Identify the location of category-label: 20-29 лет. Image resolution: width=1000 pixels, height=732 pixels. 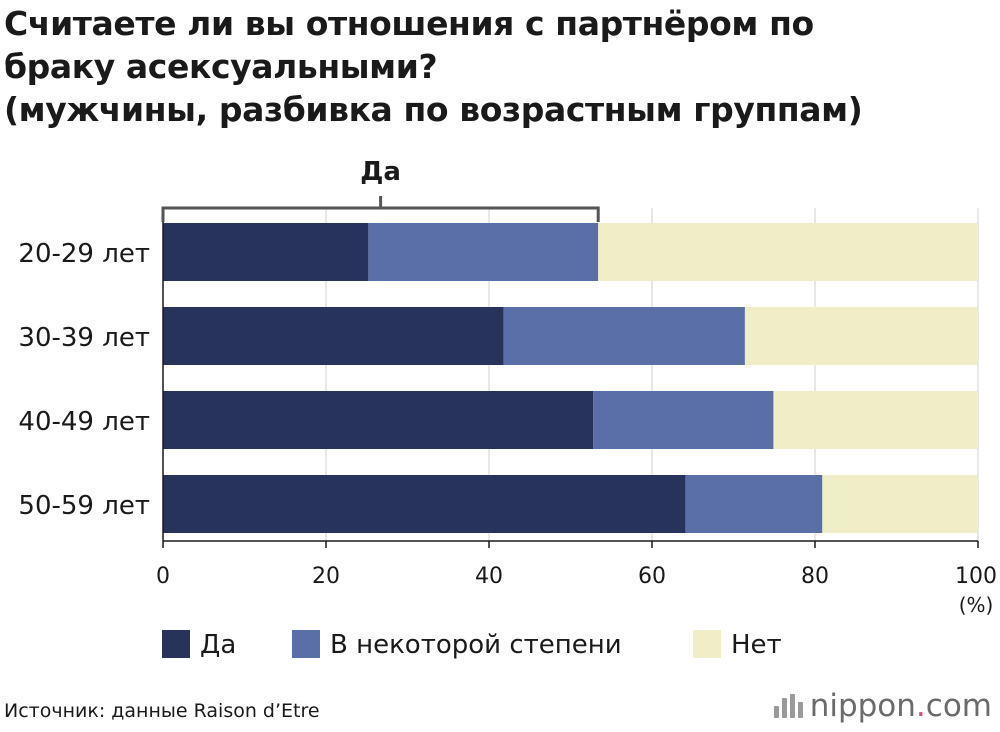
(84, 254).